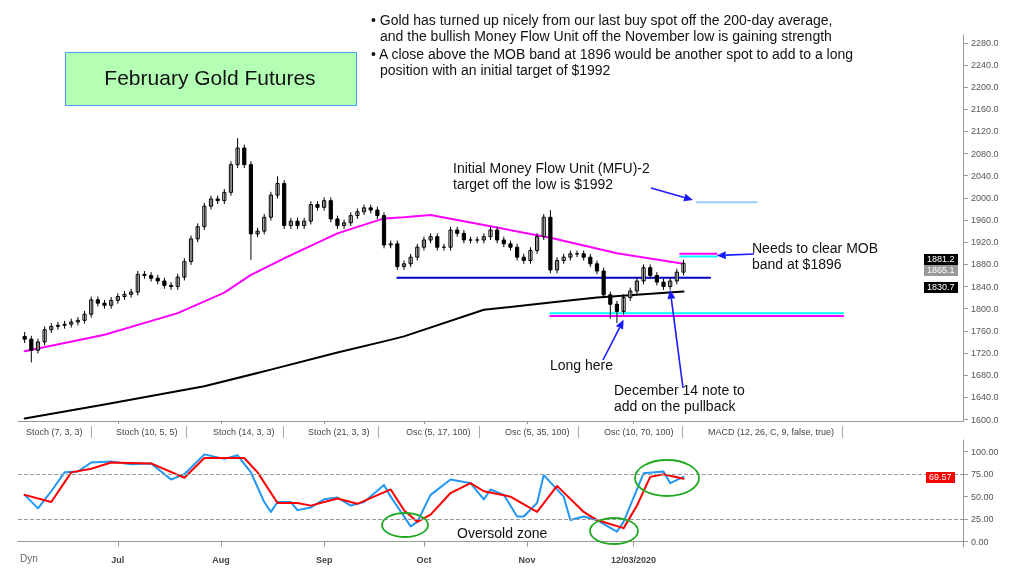 The height and width of the screenshot is (574, 1024). Describe the element at coordinates (582, 365) in the screenshot. I see `annotation: Long here` at that location.